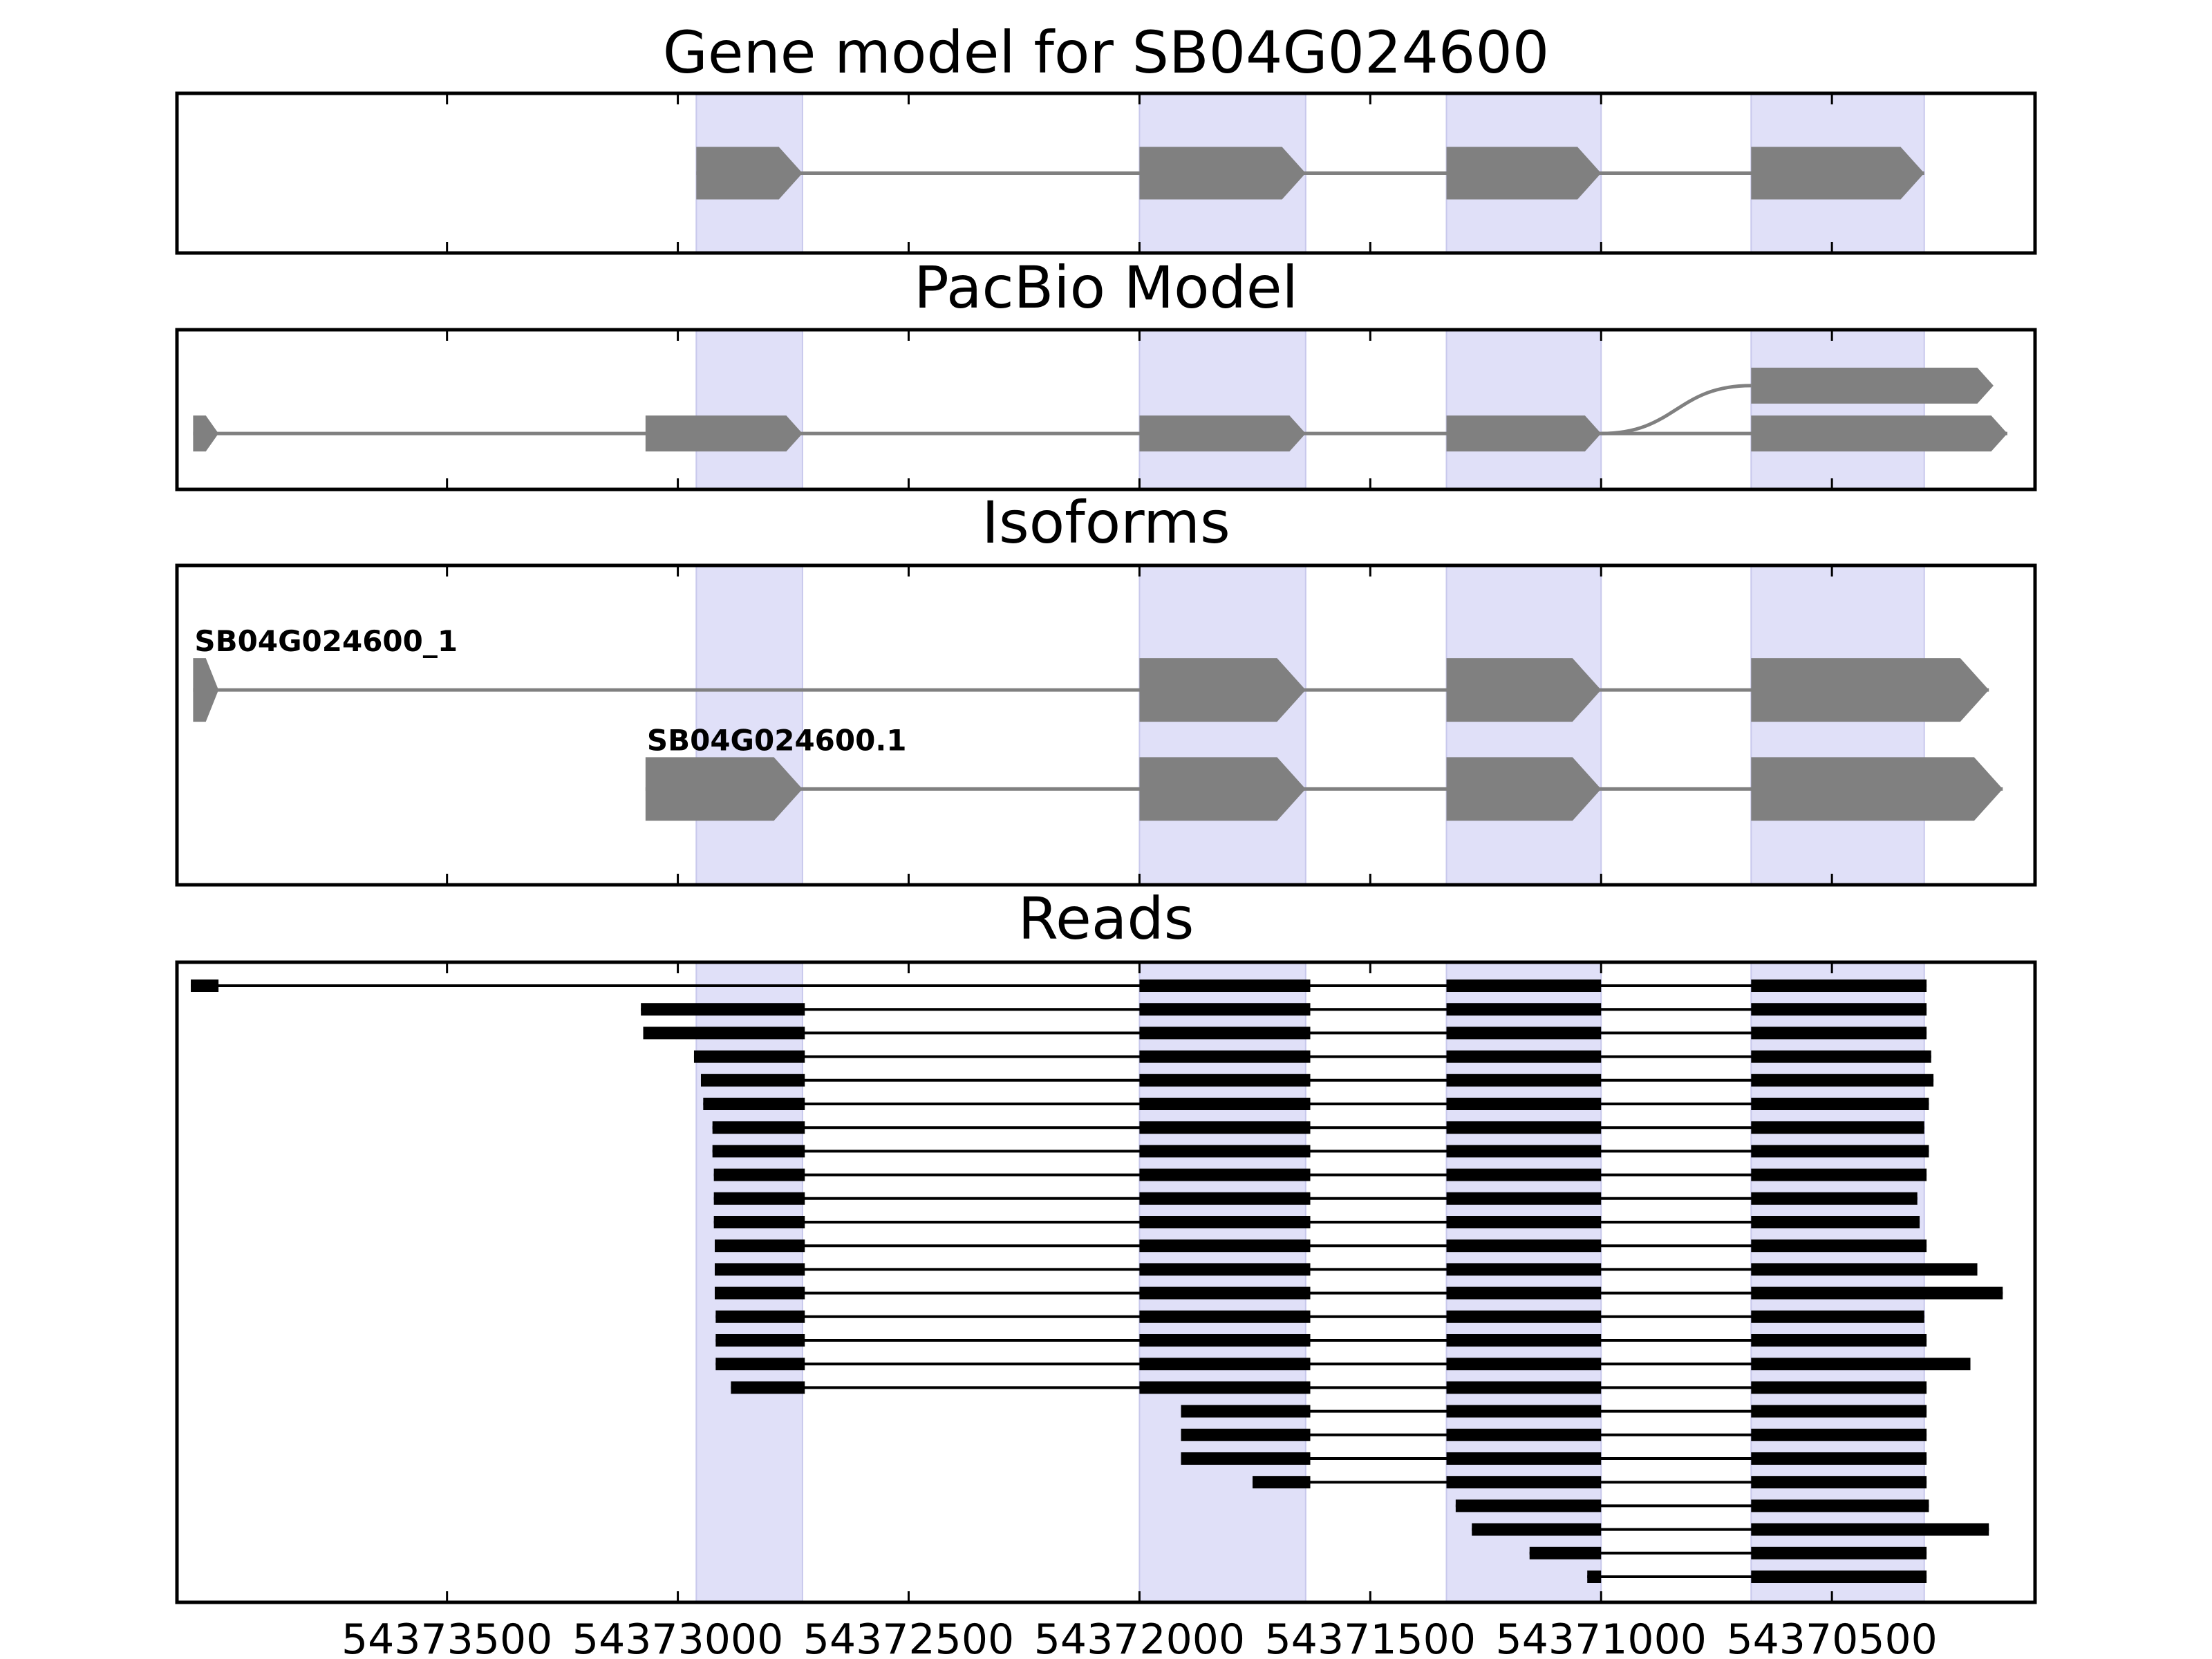 Image resolution: width=2212 pixels, height=1659 pixels. Describe the element at coordinates (677, 1637) in the screenshot. I see `x-tick-label: 54373000` at that location.